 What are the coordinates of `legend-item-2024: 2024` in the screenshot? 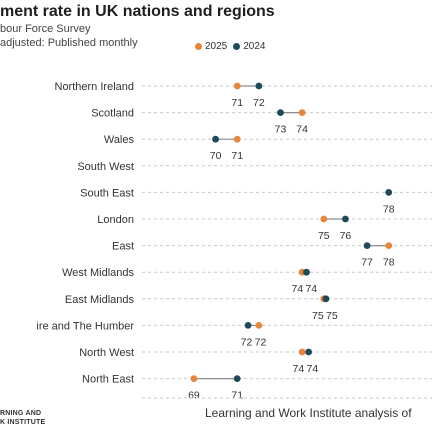 It's located at (249, 46).